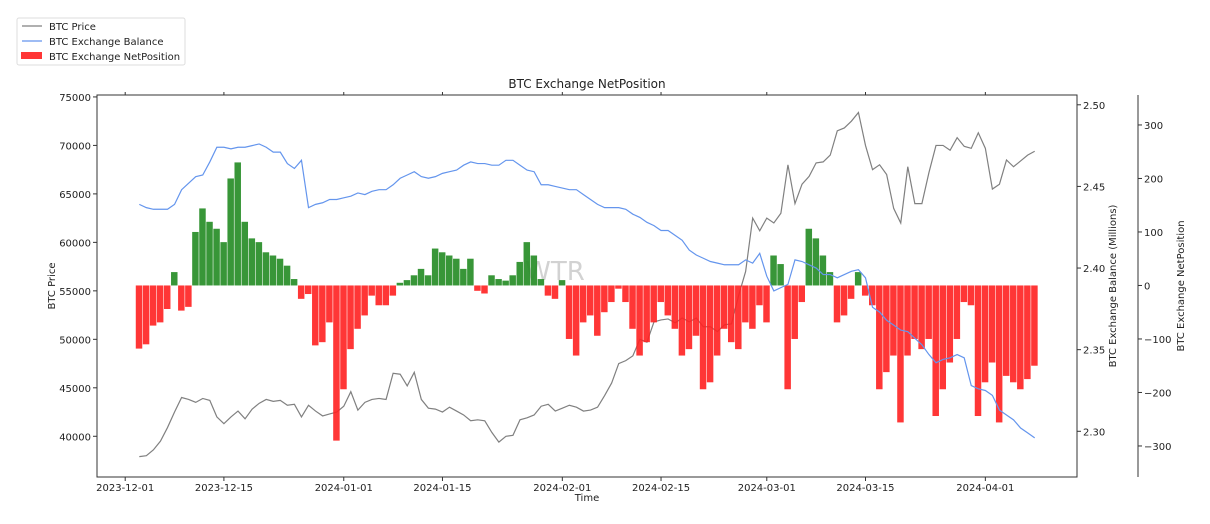 This screenshot has width=1210, height=524. I want to click on balance-tick-label: 2.30, so click(1094, 432).